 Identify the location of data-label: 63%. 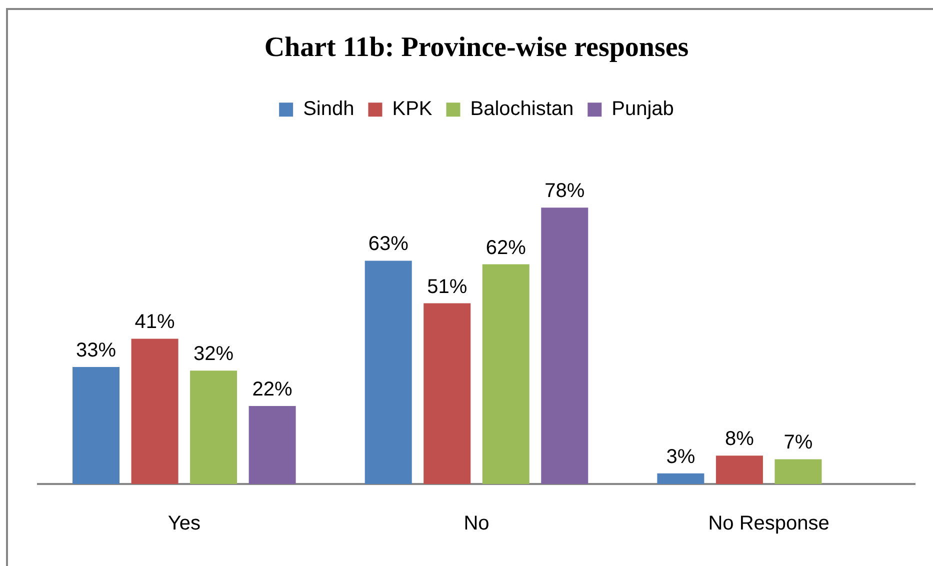
(388, 244).